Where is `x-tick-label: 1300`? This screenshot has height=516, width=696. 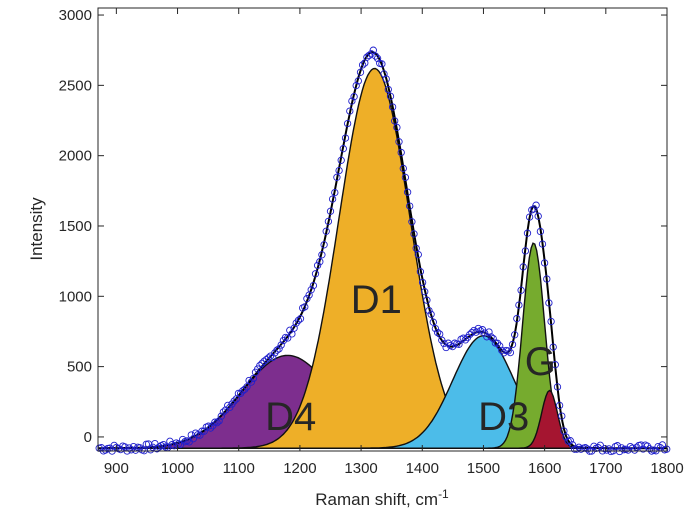 x-tick-label: 1300 is located at coordinates (360, 468).